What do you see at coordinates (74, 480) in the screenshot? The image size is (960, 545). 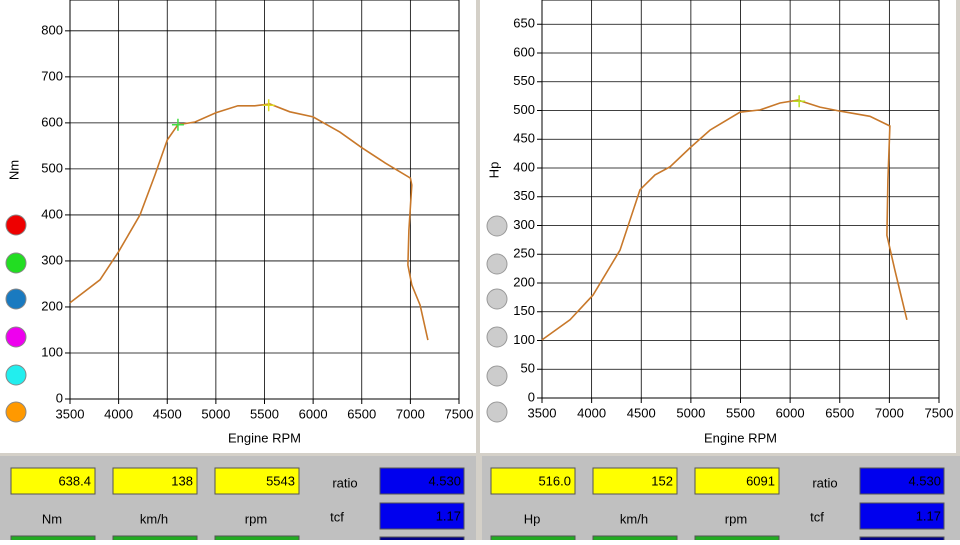 I see `readout-value: 638.4` at bounding box center [74, 480].